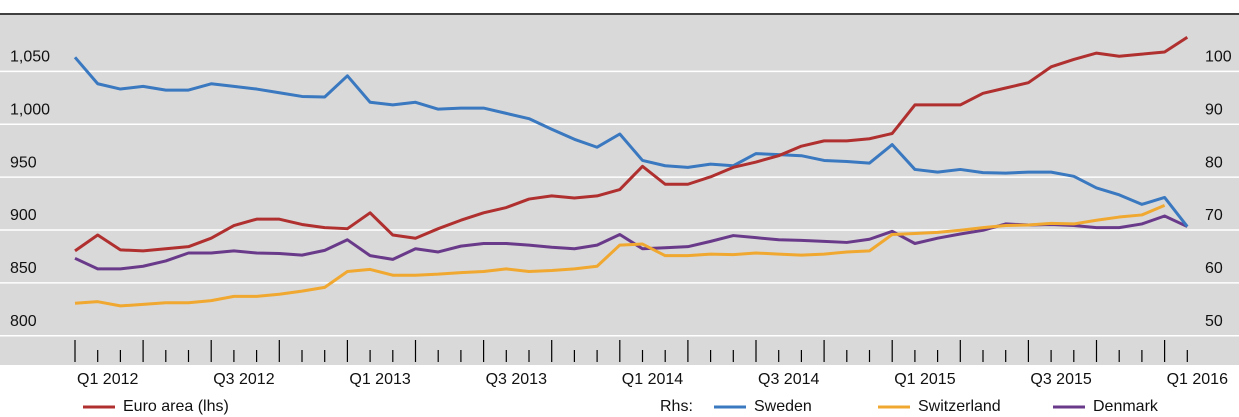 This screenshot has width=1239, height=417. What do you see at coordinates (1214, 162) in the screenshot?
I see `y2-tick-label: 80` at bounding box center [1214, 162].